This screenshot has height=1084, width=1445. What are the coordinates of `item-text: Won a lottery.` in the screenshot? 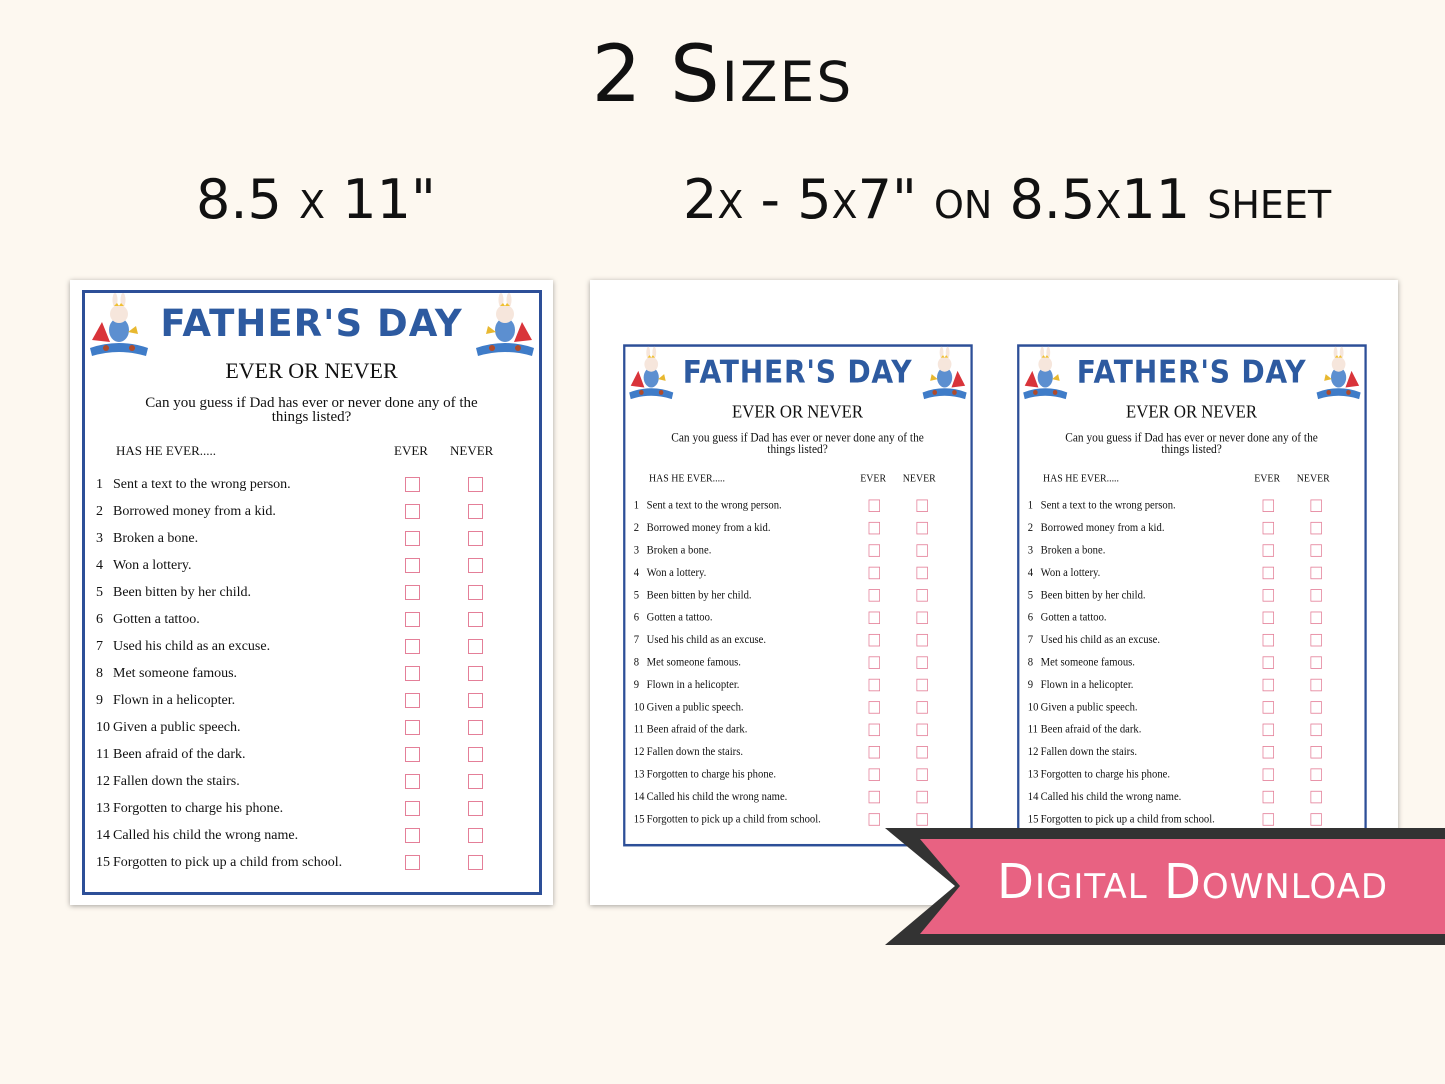 It's located at (152, 565).